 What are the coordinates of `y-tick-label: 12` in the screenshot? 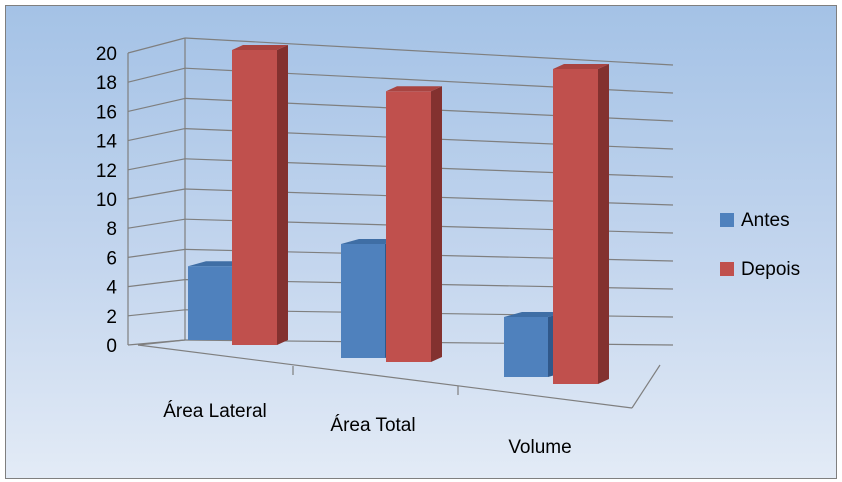 It's located at (106, 171).